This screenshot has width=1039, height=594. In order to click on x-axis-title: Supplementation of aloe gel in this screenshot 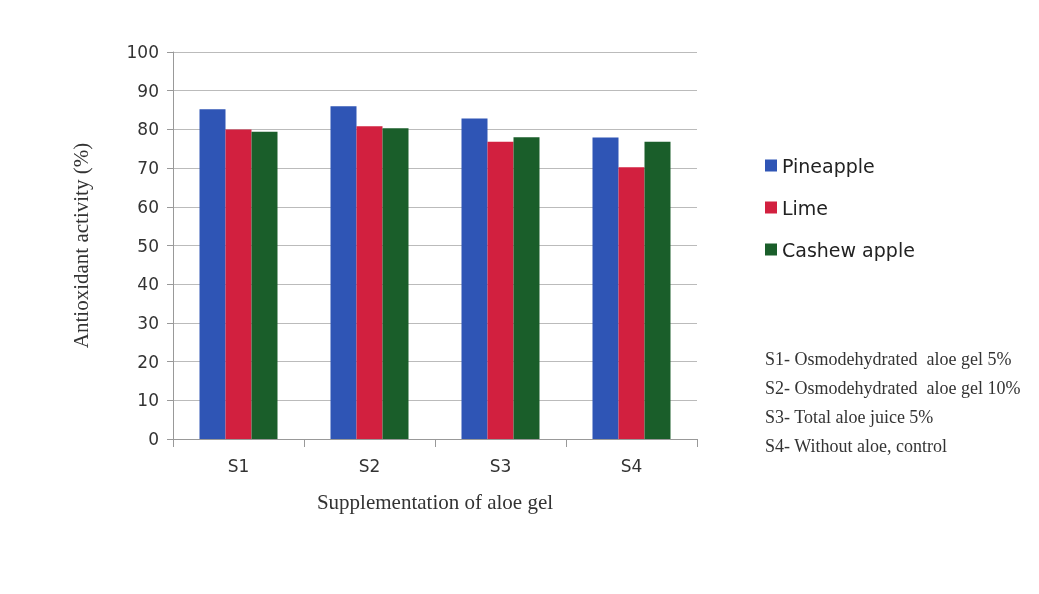, I will do `click(435, 501)`.